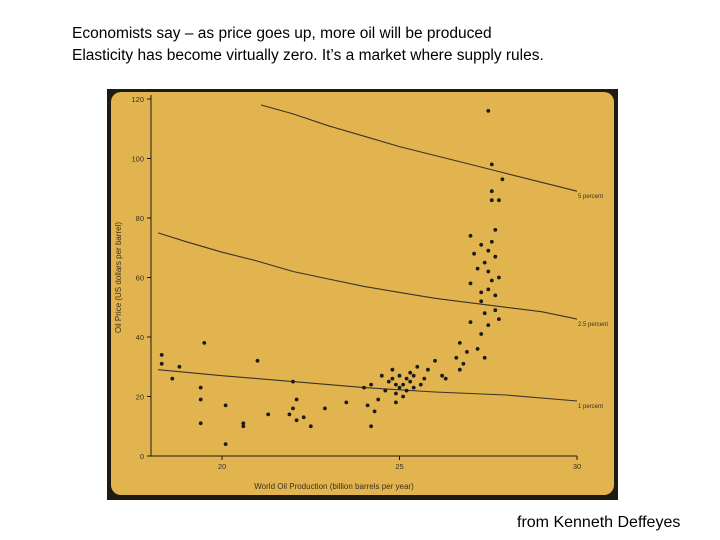  I want to click on curve-label: 1 percent, so click(590, 407).